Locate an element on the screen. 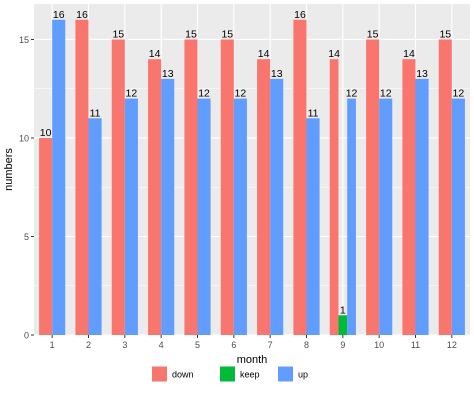 The height and width of the screenshot is (400, 474). data-label-down-7: 14 is located at coordinates (264, 54).